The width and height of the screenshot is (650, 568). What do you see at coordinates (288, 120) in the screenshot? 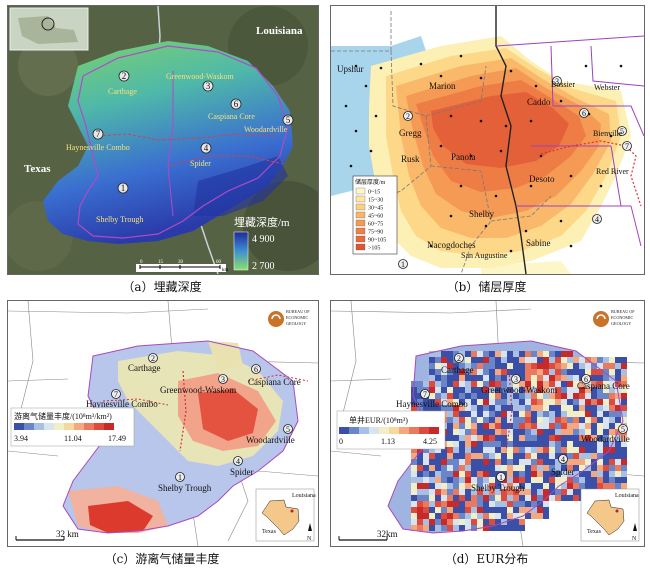
I see `marker-number: 5` at bounding box center [288, 120].